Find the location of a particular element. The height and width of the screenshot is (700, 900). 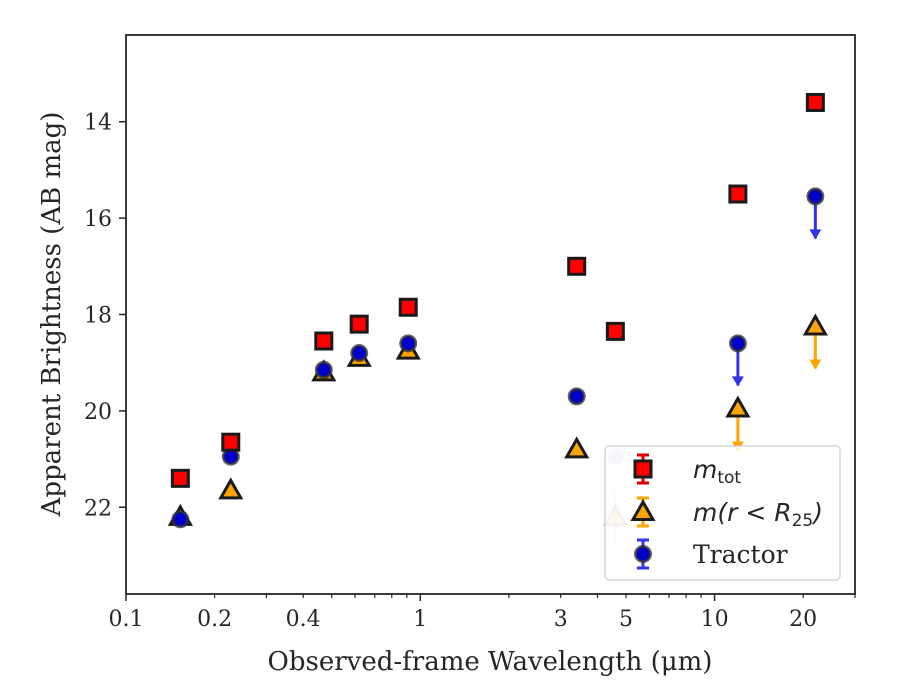

legend-box is located at coordinates (722, 513).